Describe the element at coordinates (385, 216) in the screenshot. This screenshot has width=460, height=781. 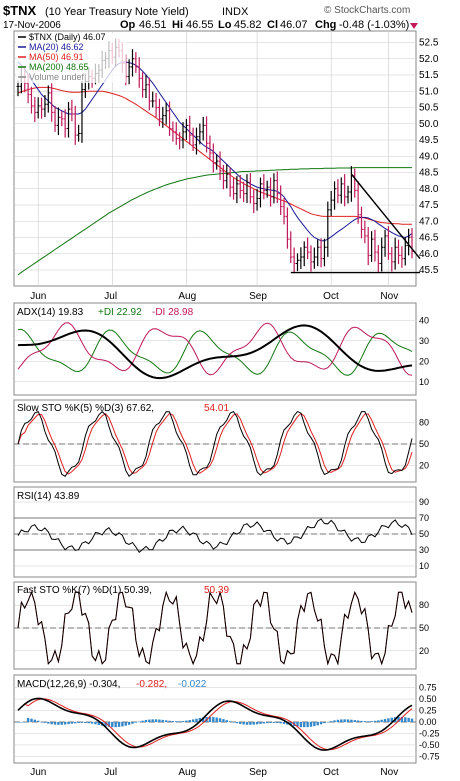
I see `resistance-trendline` at that location.